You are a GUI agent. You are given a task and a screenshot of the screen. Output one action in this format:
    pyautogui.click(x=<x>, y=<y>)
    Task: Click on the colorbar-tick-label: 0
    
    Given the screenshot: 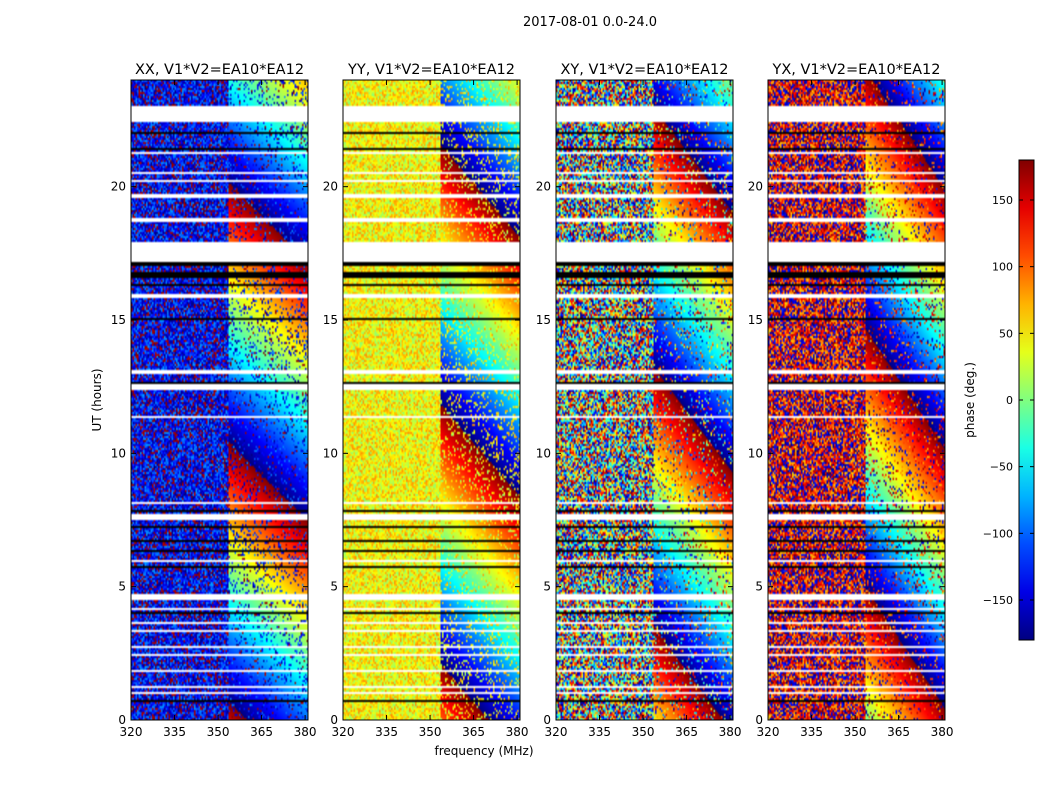 What is the action you would take?
    pyautogui.click(x=1009, y=400)
    